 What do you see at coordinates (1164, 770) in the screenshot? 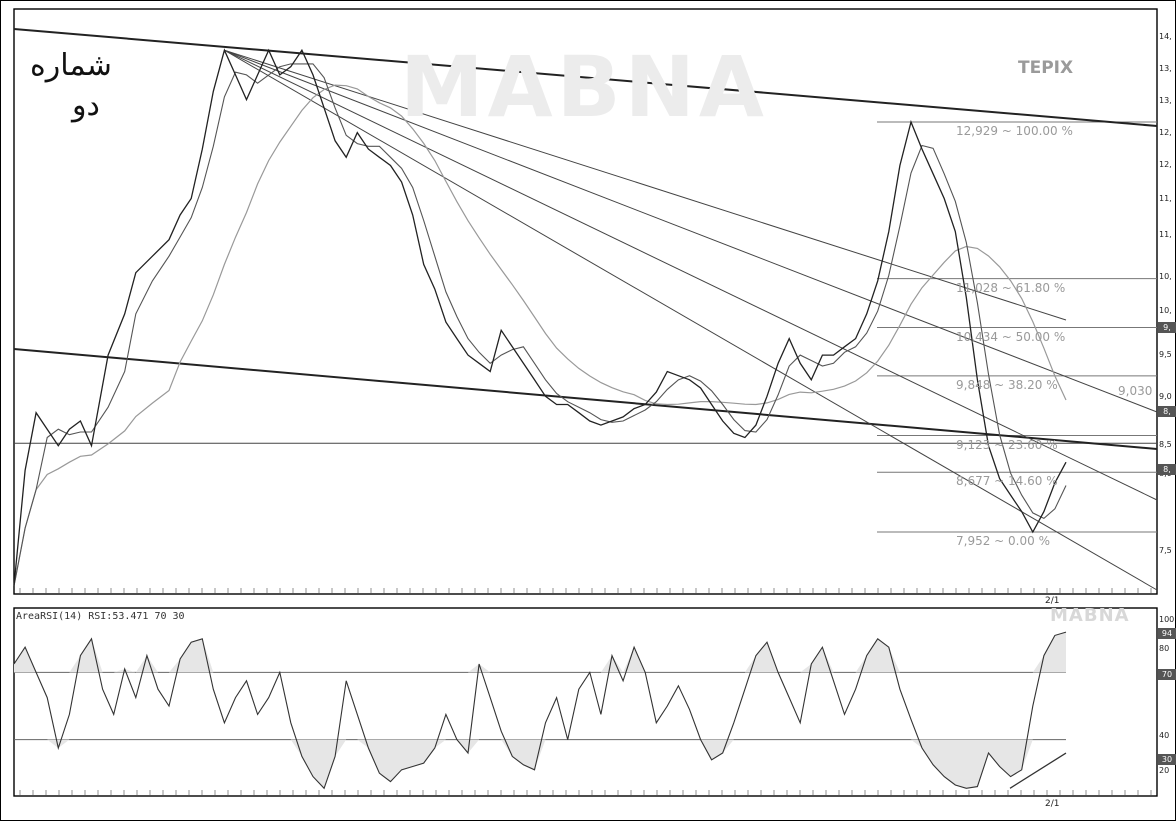
I see `rsi-axis-tick-label: 20` at bounding box center [1164, 770].